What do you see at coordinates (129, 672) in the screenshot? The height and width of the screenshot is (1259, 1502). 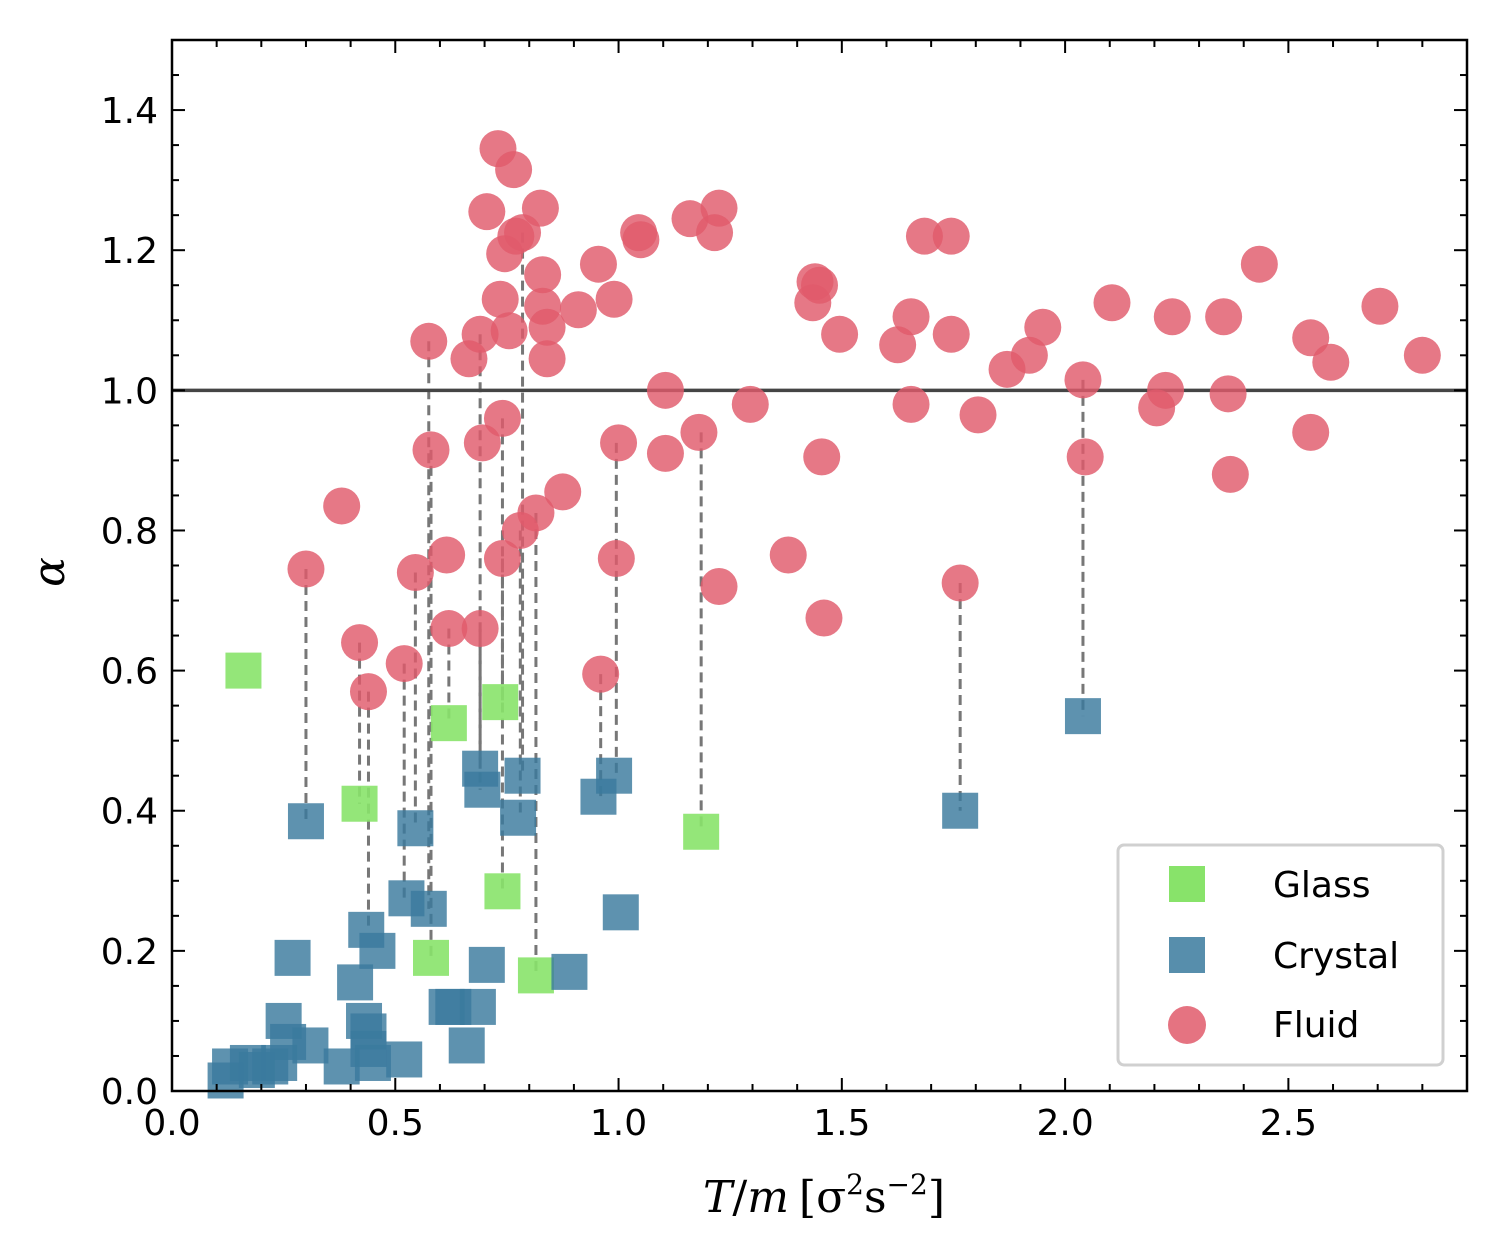 I see `y-tick-label: 0.6` at bounding box center [129, 672].